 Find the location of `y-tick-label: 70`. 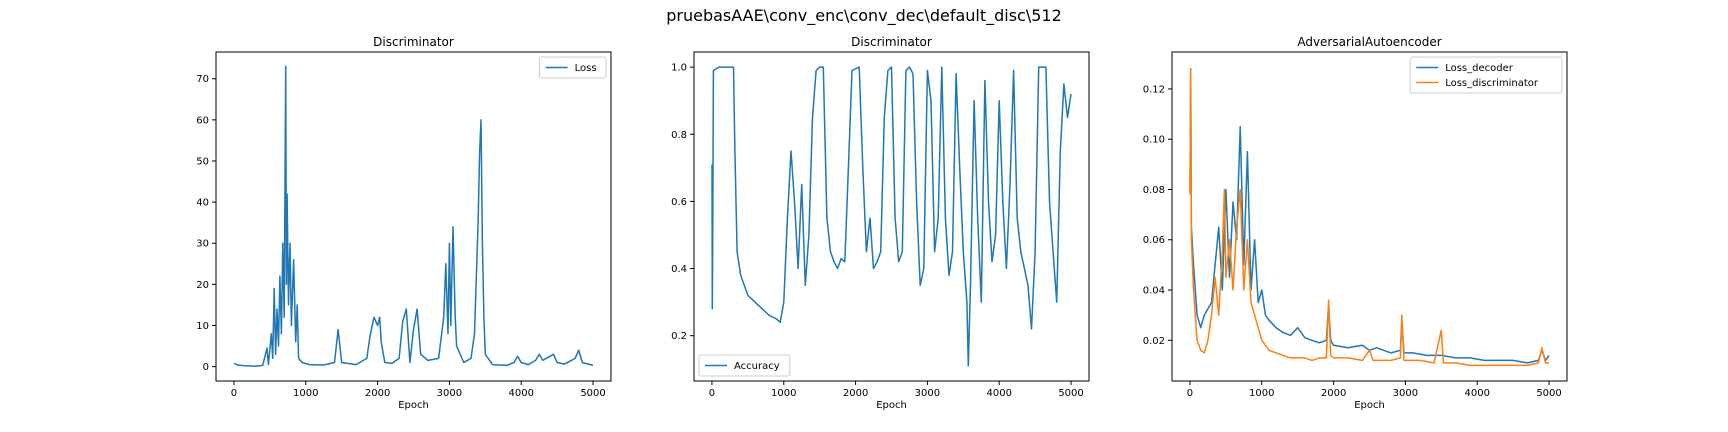

y-tick-label: 70 is located at coordinates (202, 79).